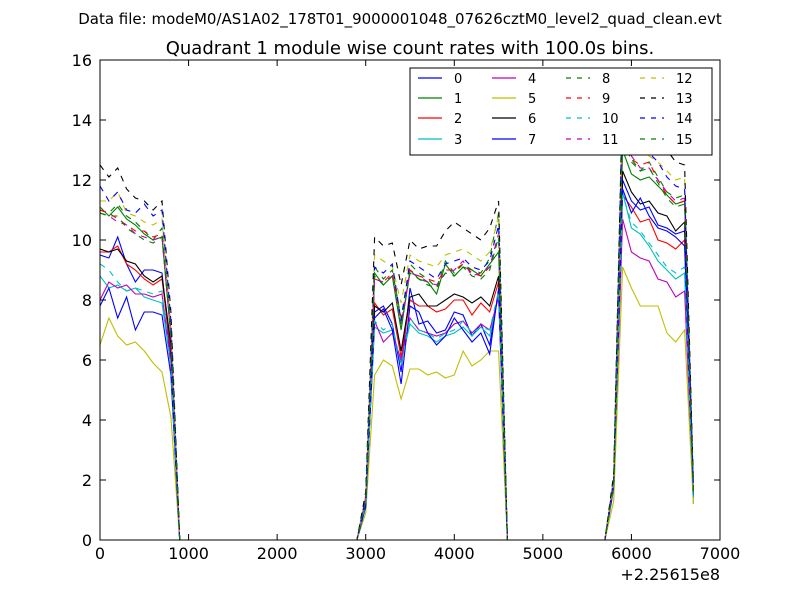 This screenshot has height=600, width=800. I want to click on legend-label-14: 14, so click(684, 119).